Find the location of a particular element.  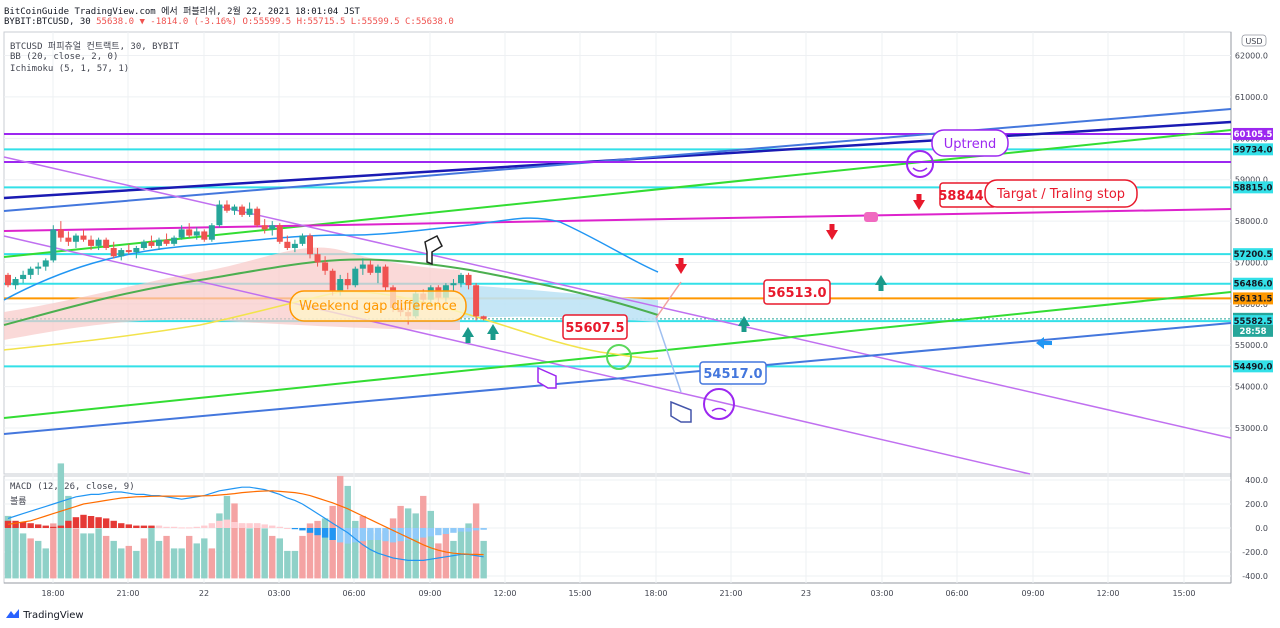

legend-symbol: BTCUSD 퍼피츄얼 컨트랙트, 30, BYBIT is located at coordinates (95, 47).